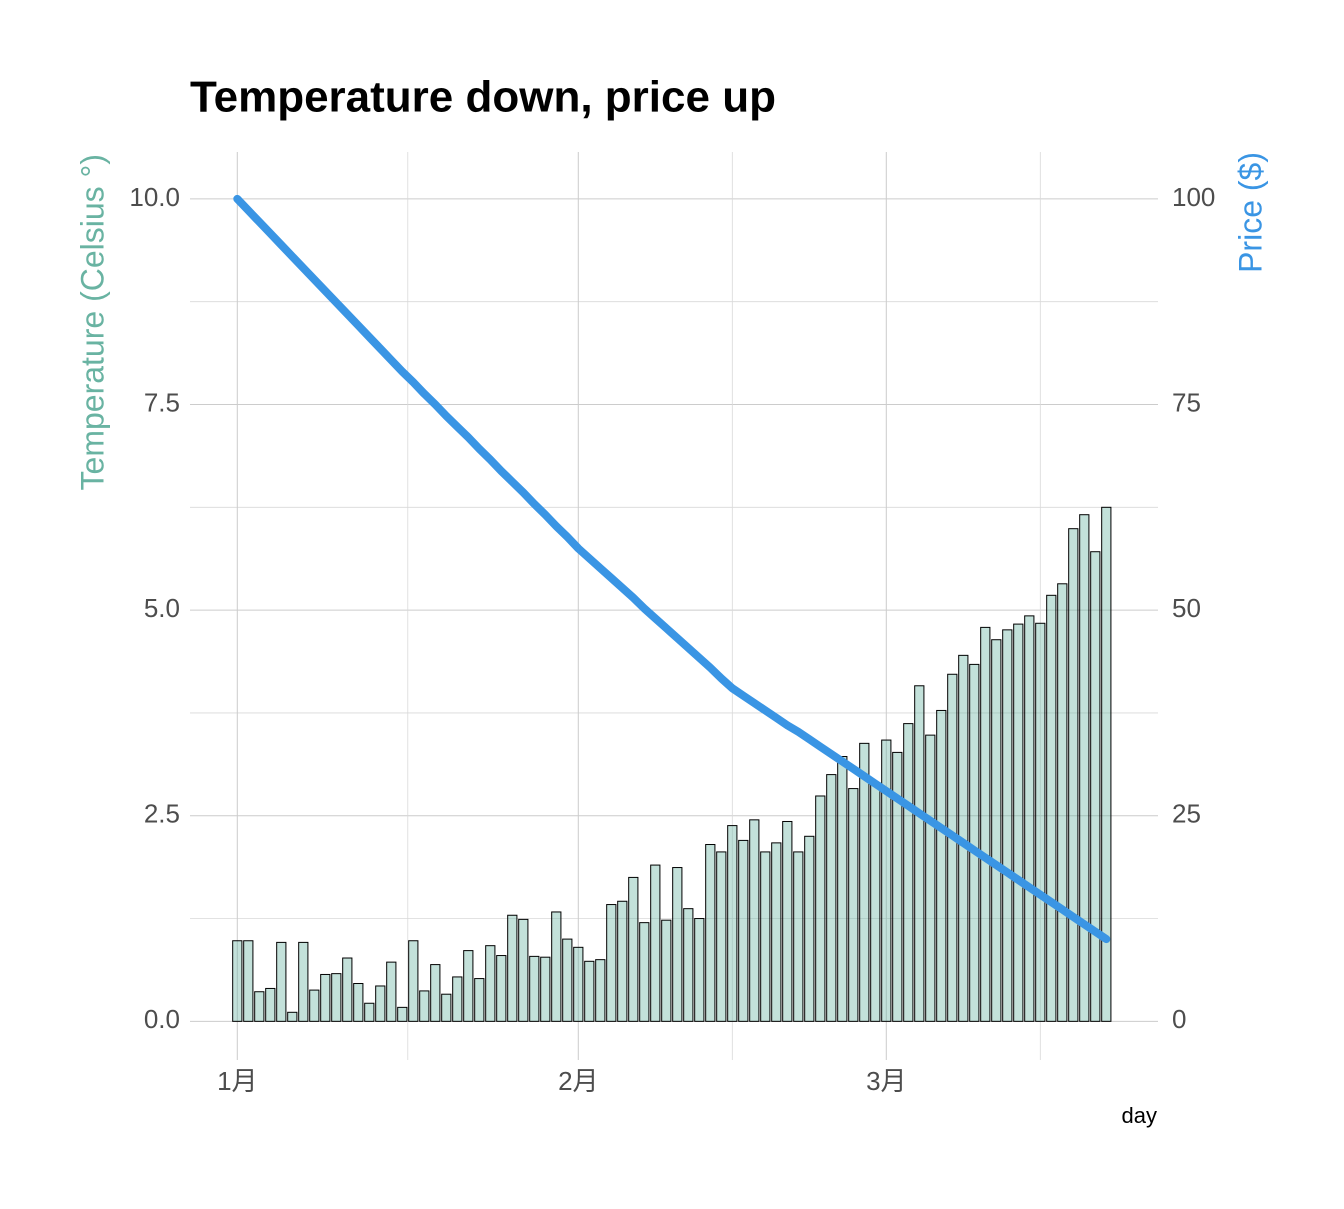 The height and width of the screenshot is (1209, 1344). Describe the element at coordinates (1193, 197) in the screenshot. I see `y2-tick-label: 100` at that location.